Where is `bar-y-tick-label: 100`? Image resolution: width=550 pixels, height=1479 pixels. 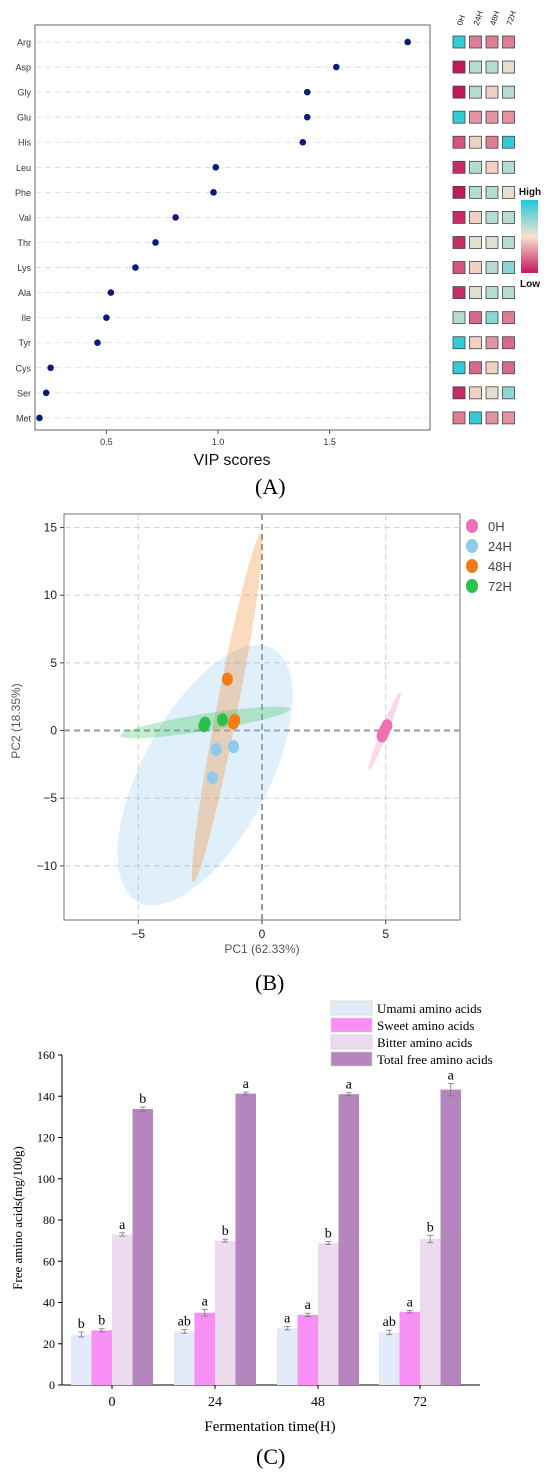
bar-y-tick-label: 100 is located at coordinates (46, 1179).